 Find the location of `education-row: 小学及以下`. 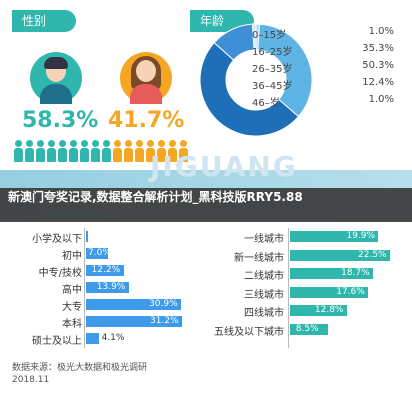

education-row: 小学及以下 is located at coordinates (100, 238).